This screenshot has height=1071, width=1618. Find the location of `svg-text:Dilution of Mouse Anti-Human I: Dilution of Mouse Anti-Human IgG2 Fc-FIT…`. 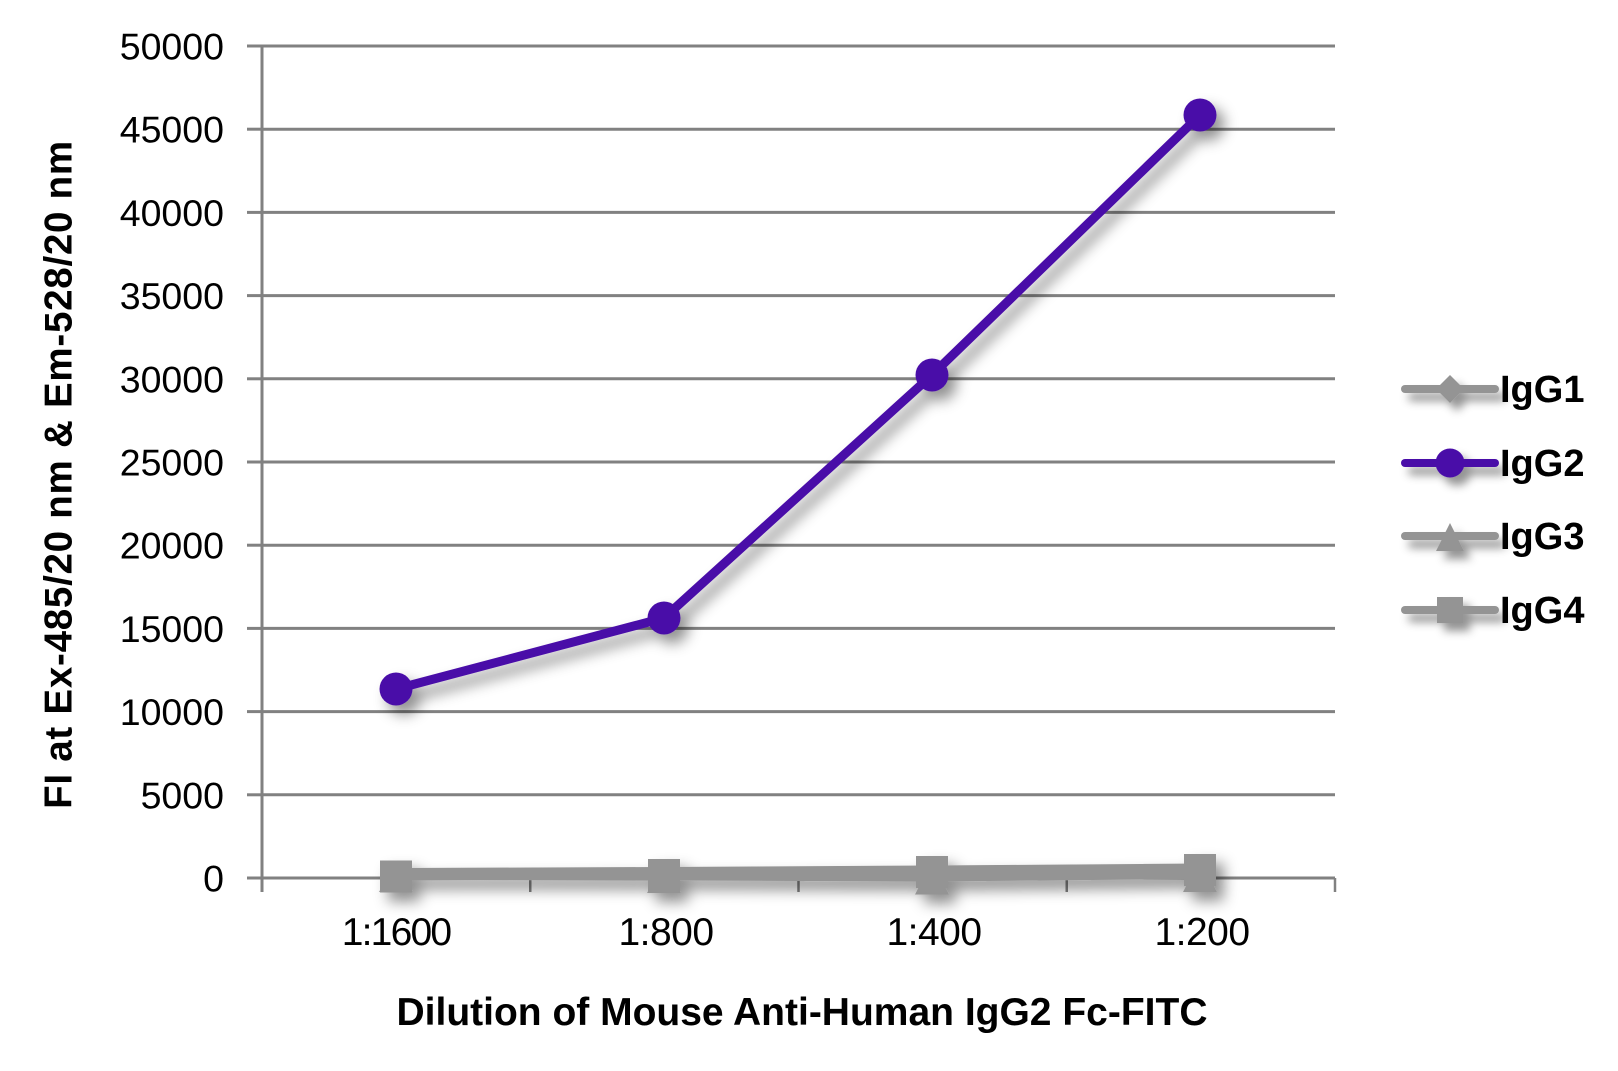

svg-text:Dilution of Mouse Anti-Human I: Dilution of Mouse Anti-Human IgG2 Fc-FIT… is located at coordinates (802, 1012).